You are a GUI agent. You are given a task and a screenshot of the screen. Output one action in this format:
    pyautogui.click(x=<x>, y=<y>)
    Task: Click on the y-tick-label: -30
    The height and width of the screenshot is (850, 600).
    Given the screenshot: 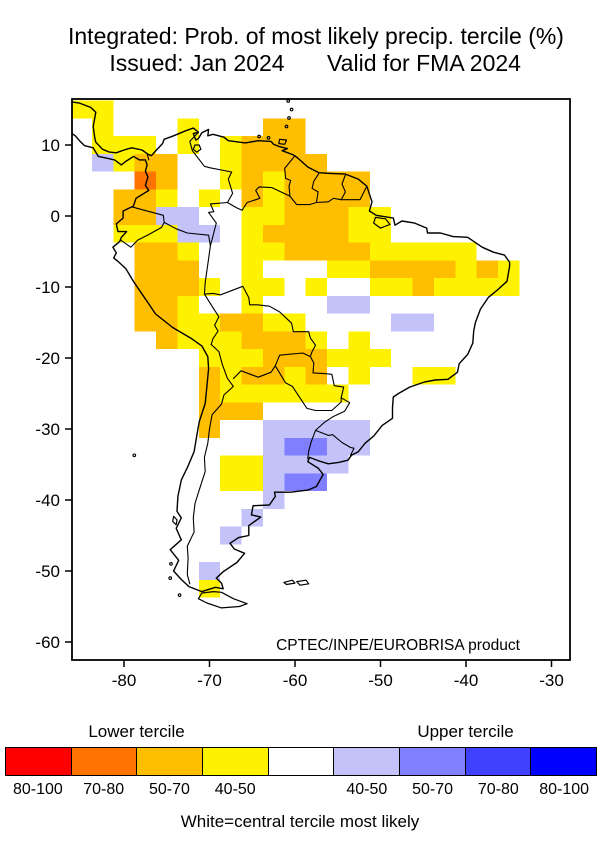 What is the action you would take?
    pyautogui.click(x=47, y=429)
    